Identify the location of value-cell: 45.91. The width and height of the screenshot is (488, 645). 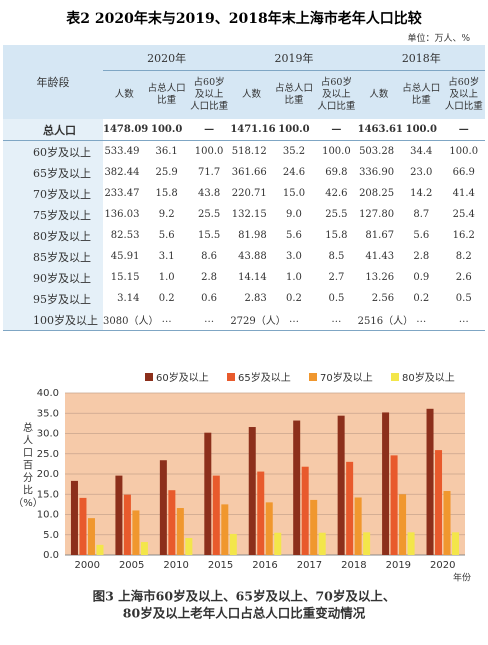
(125, 256).